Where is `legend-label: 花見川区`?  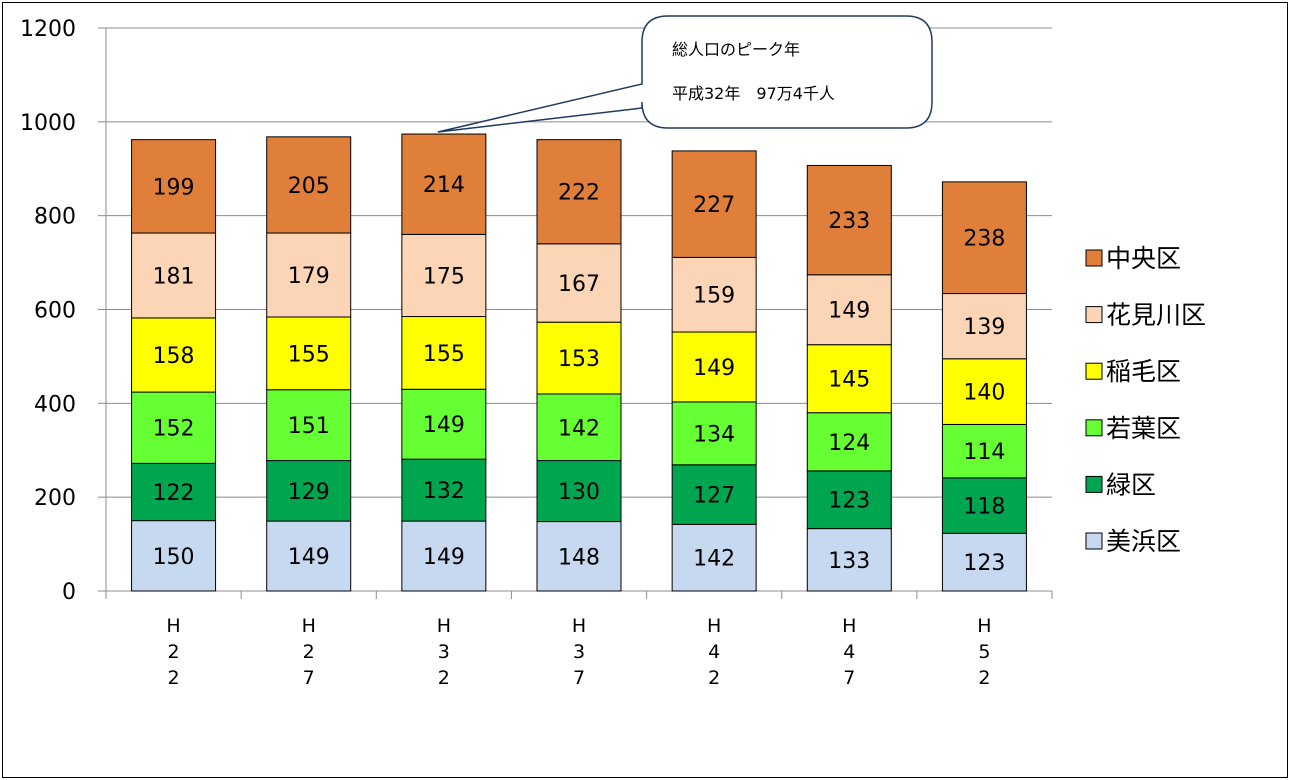 legend-label: 花見川区 is located at coordinates (1156, 315).